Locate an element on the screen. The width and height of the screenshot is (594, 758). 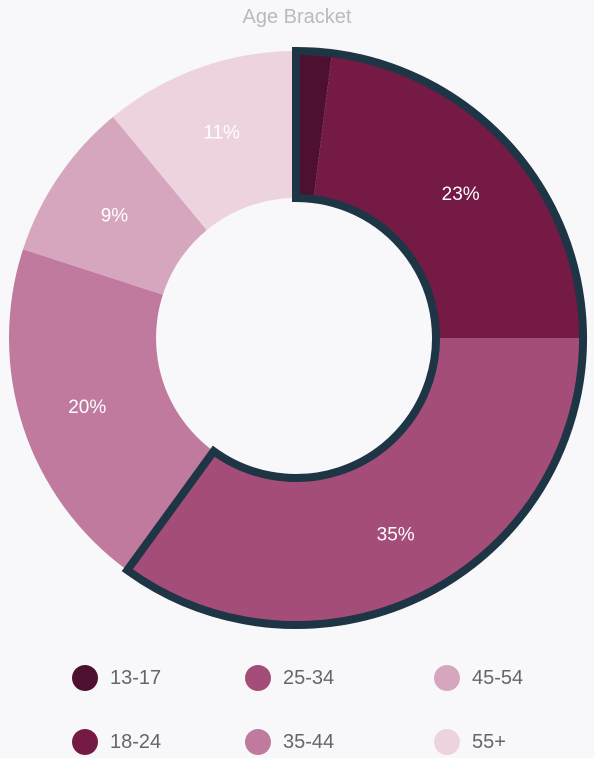
legend-label: 45-54 is located at coordinates (498, 677).